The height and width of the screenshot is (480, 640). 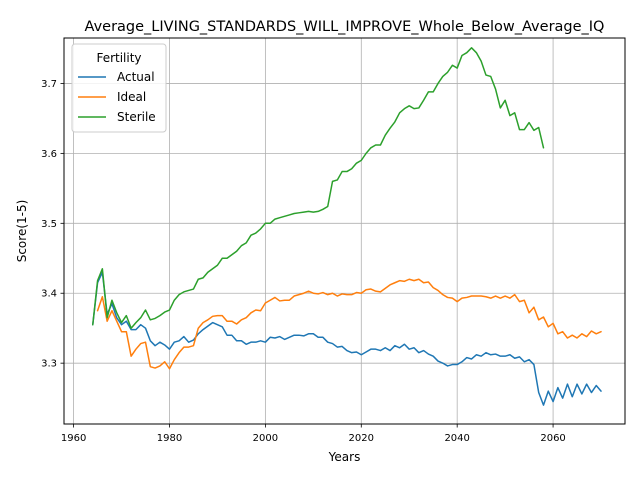 I want to click on x-axis-ticks: 1960 1980 2000 2020 2040 2060, so click(x=313, y=434).